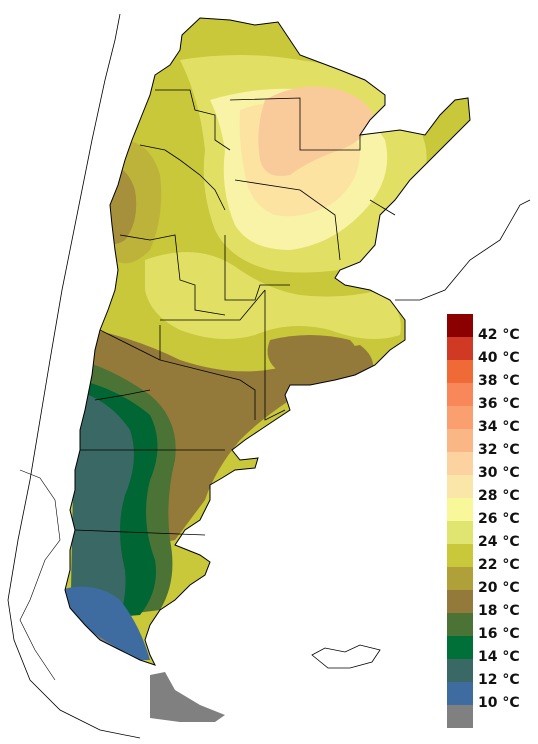  I want to click on legend-item: 36 °C, so click(492, 397).